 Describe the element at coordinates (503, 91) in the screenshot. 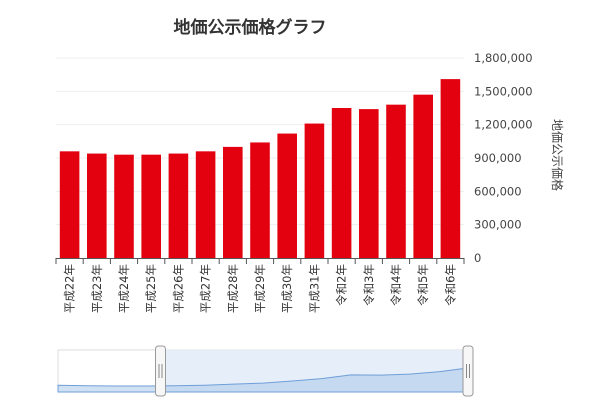

I see `y-tick-label: 1,500,000` at that location.